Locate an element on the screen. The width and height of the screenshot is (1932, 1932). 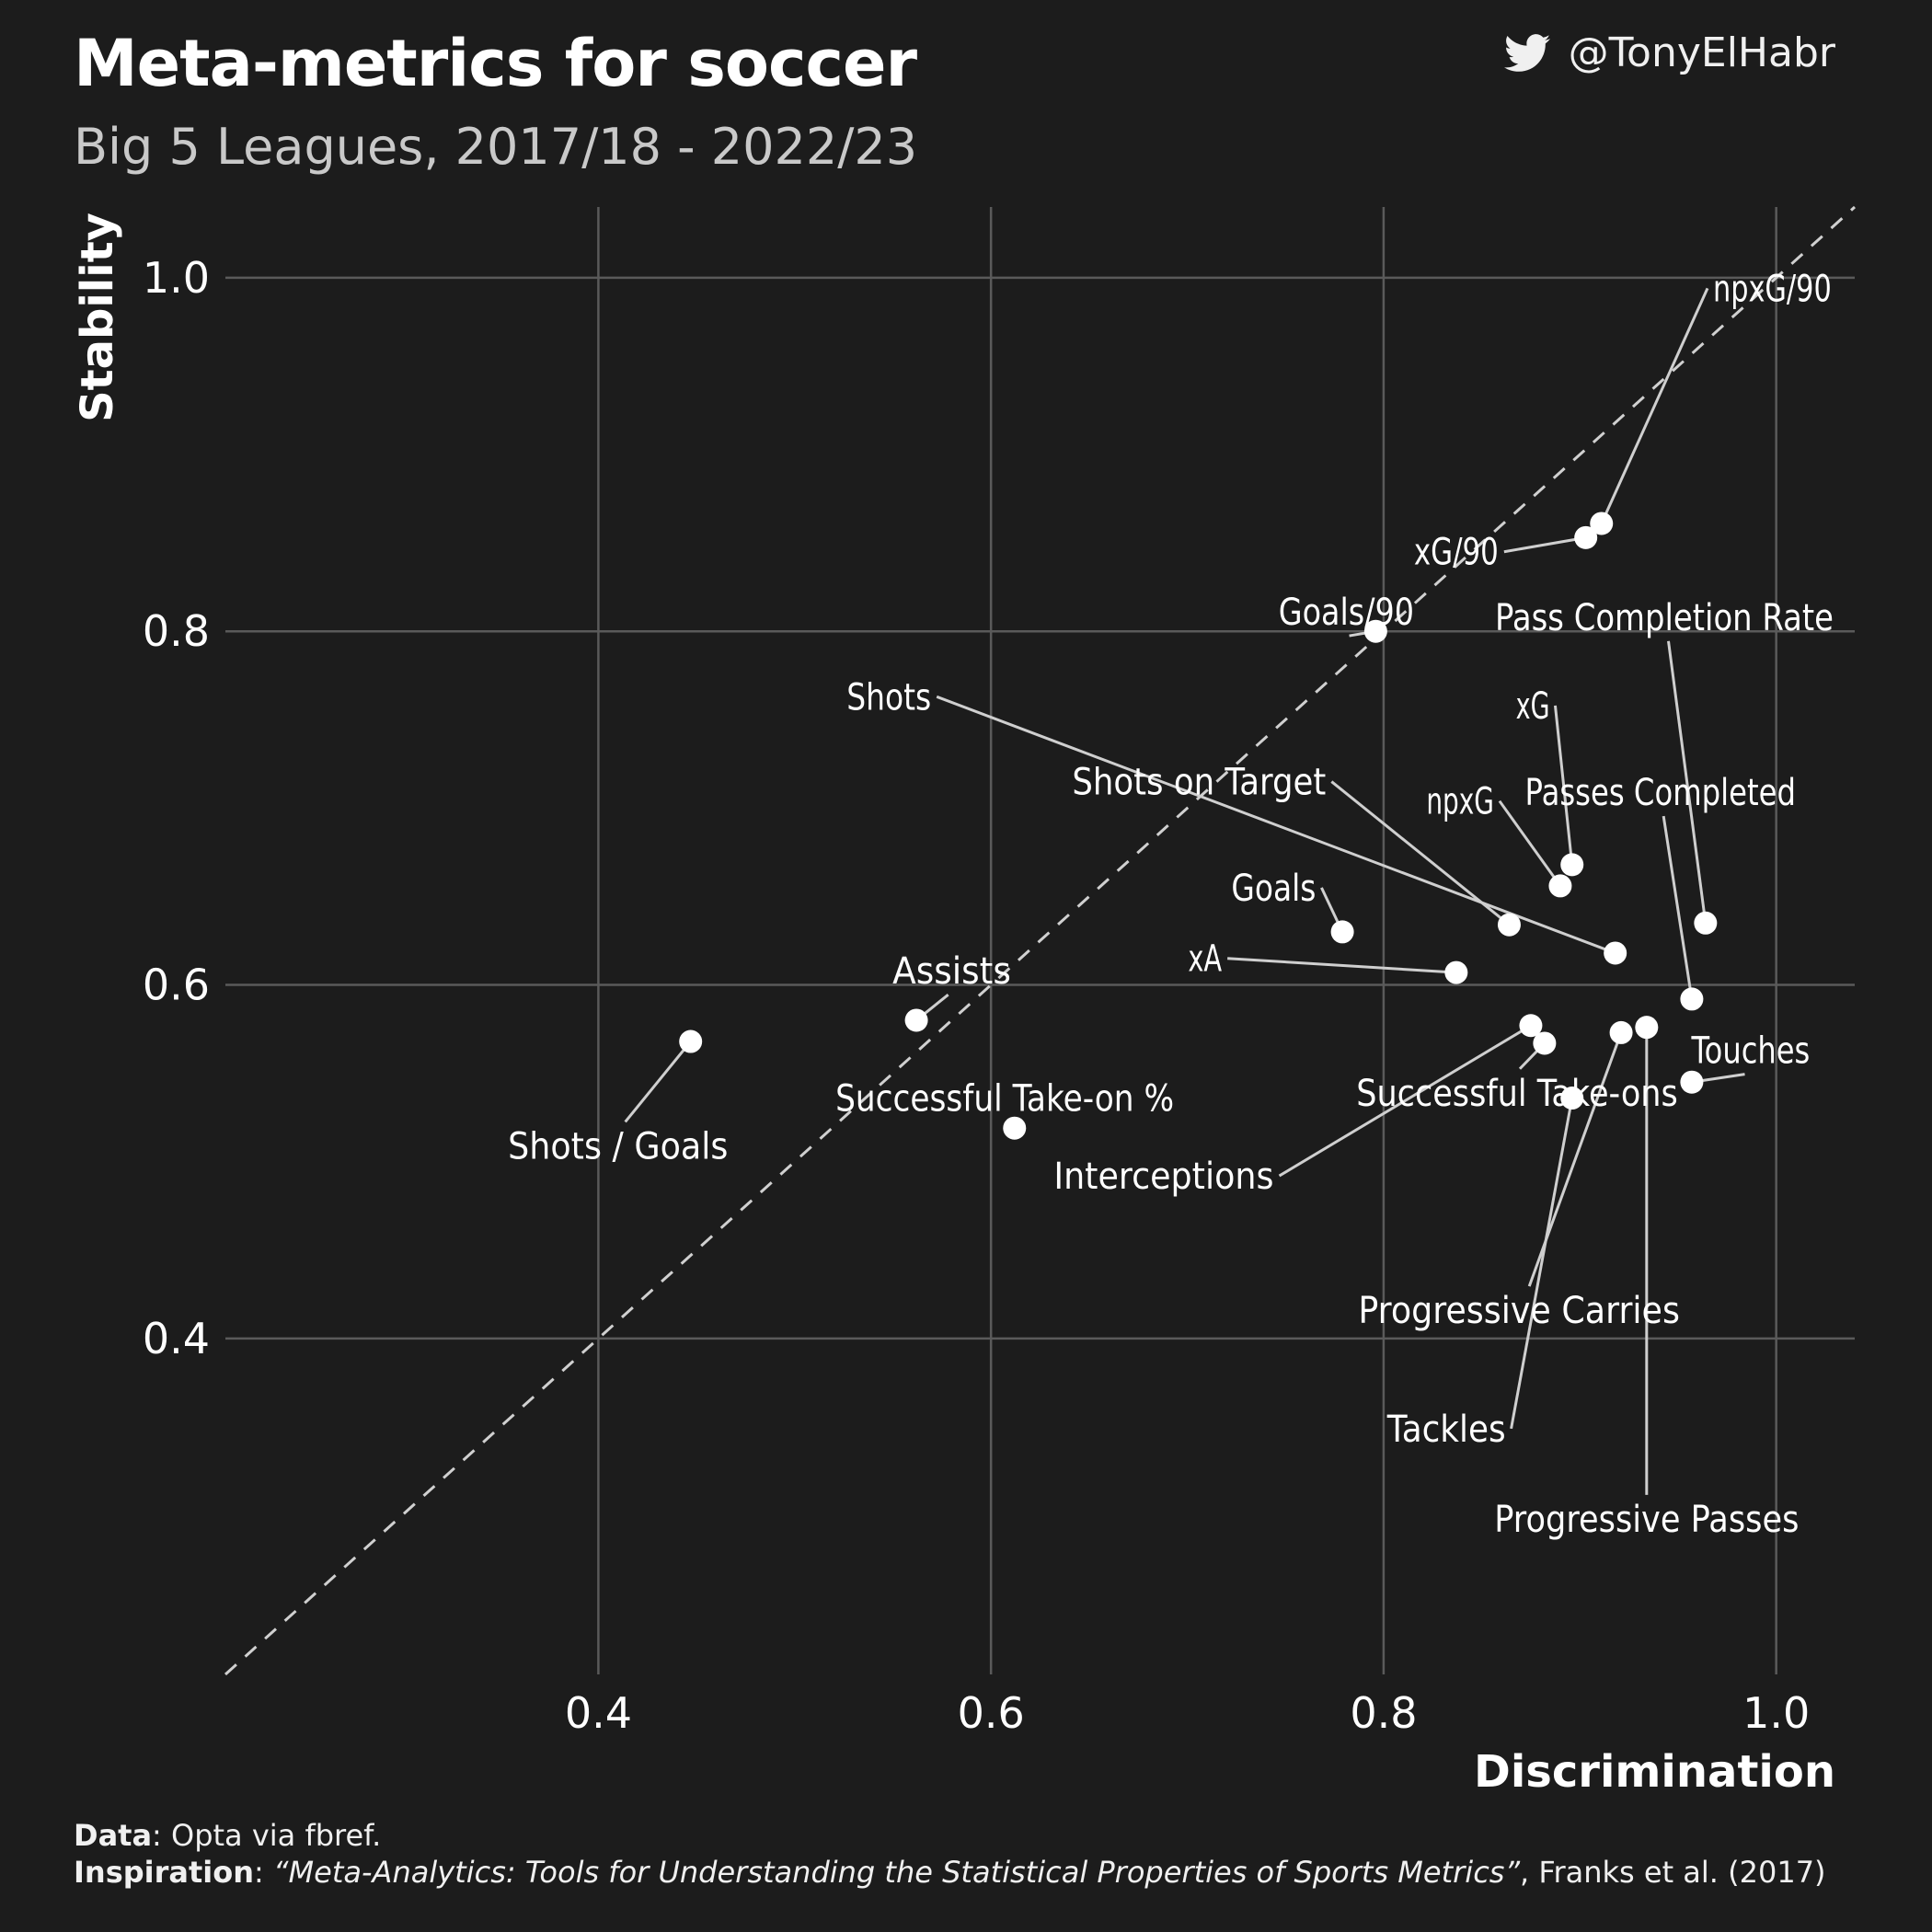
x-tick-label: 1.0 is located at coordinates (1776, 1713).